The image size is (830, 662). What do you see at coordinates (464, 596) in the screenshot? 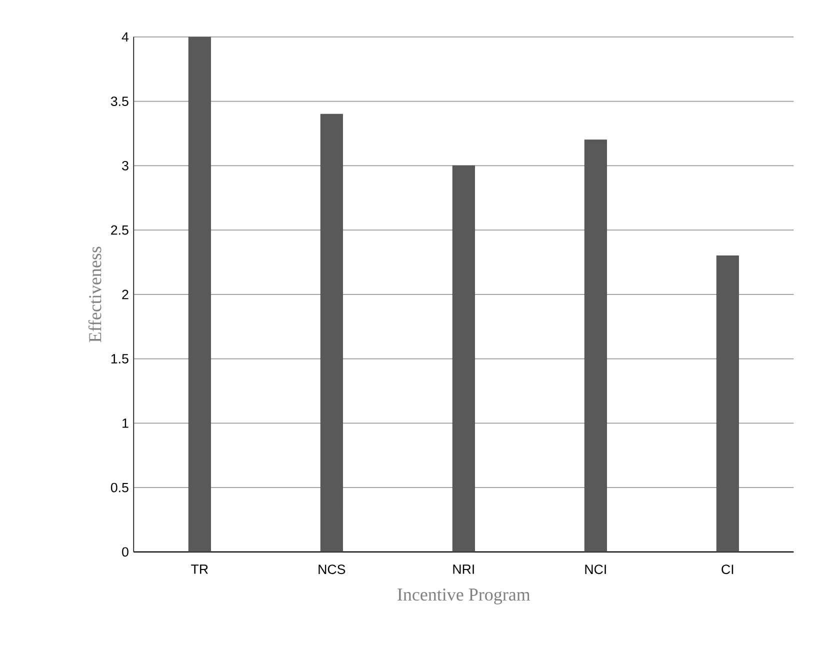
I see `x-axis-title: Incentive Program` at bounding box center [464, 596].